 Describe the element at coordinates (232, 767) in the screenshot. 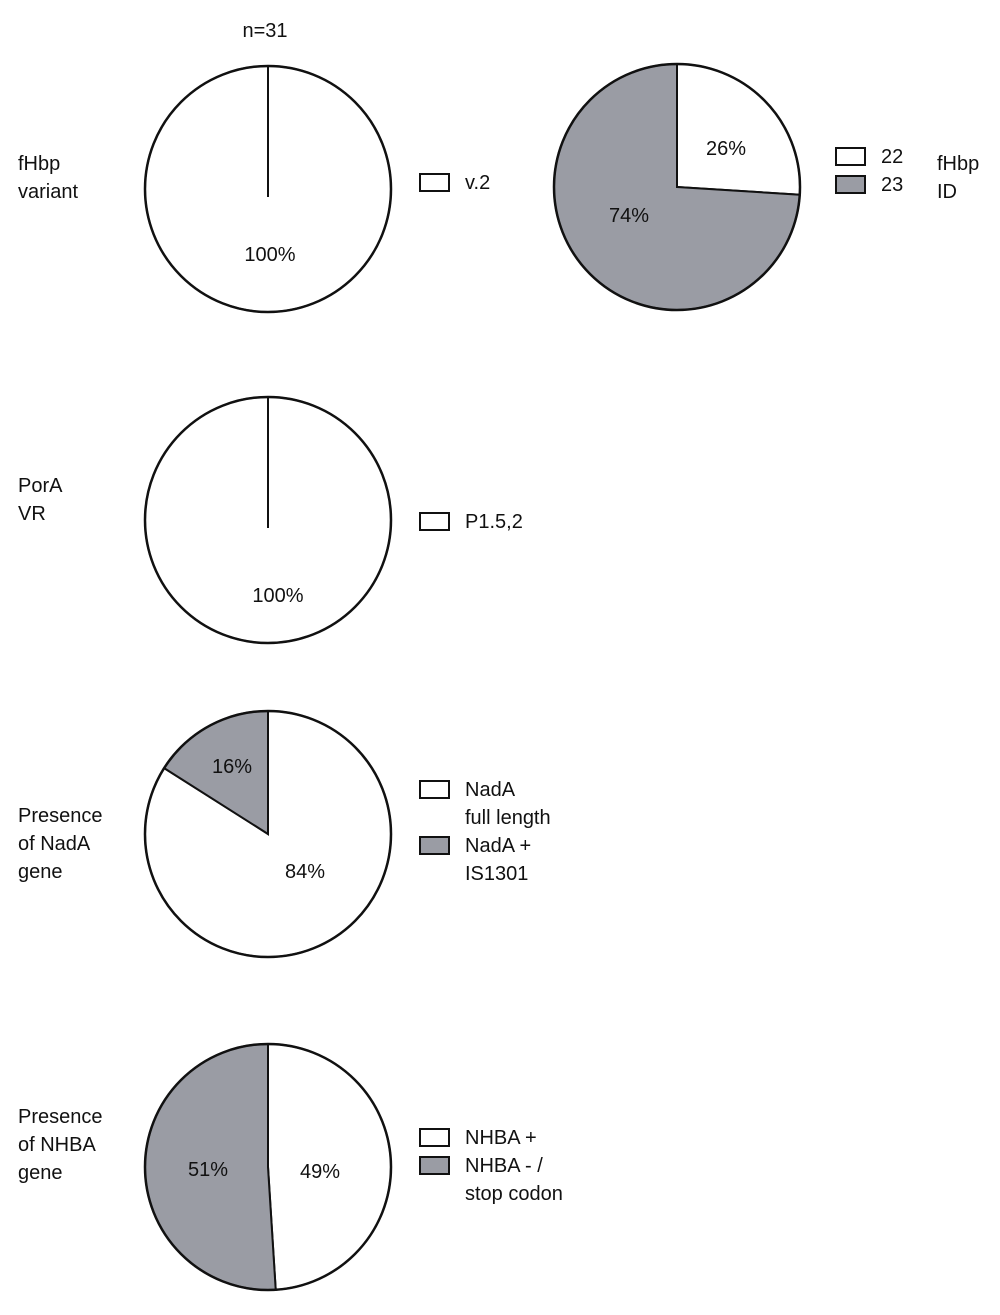

I see `slice-label: 16%` at that location.